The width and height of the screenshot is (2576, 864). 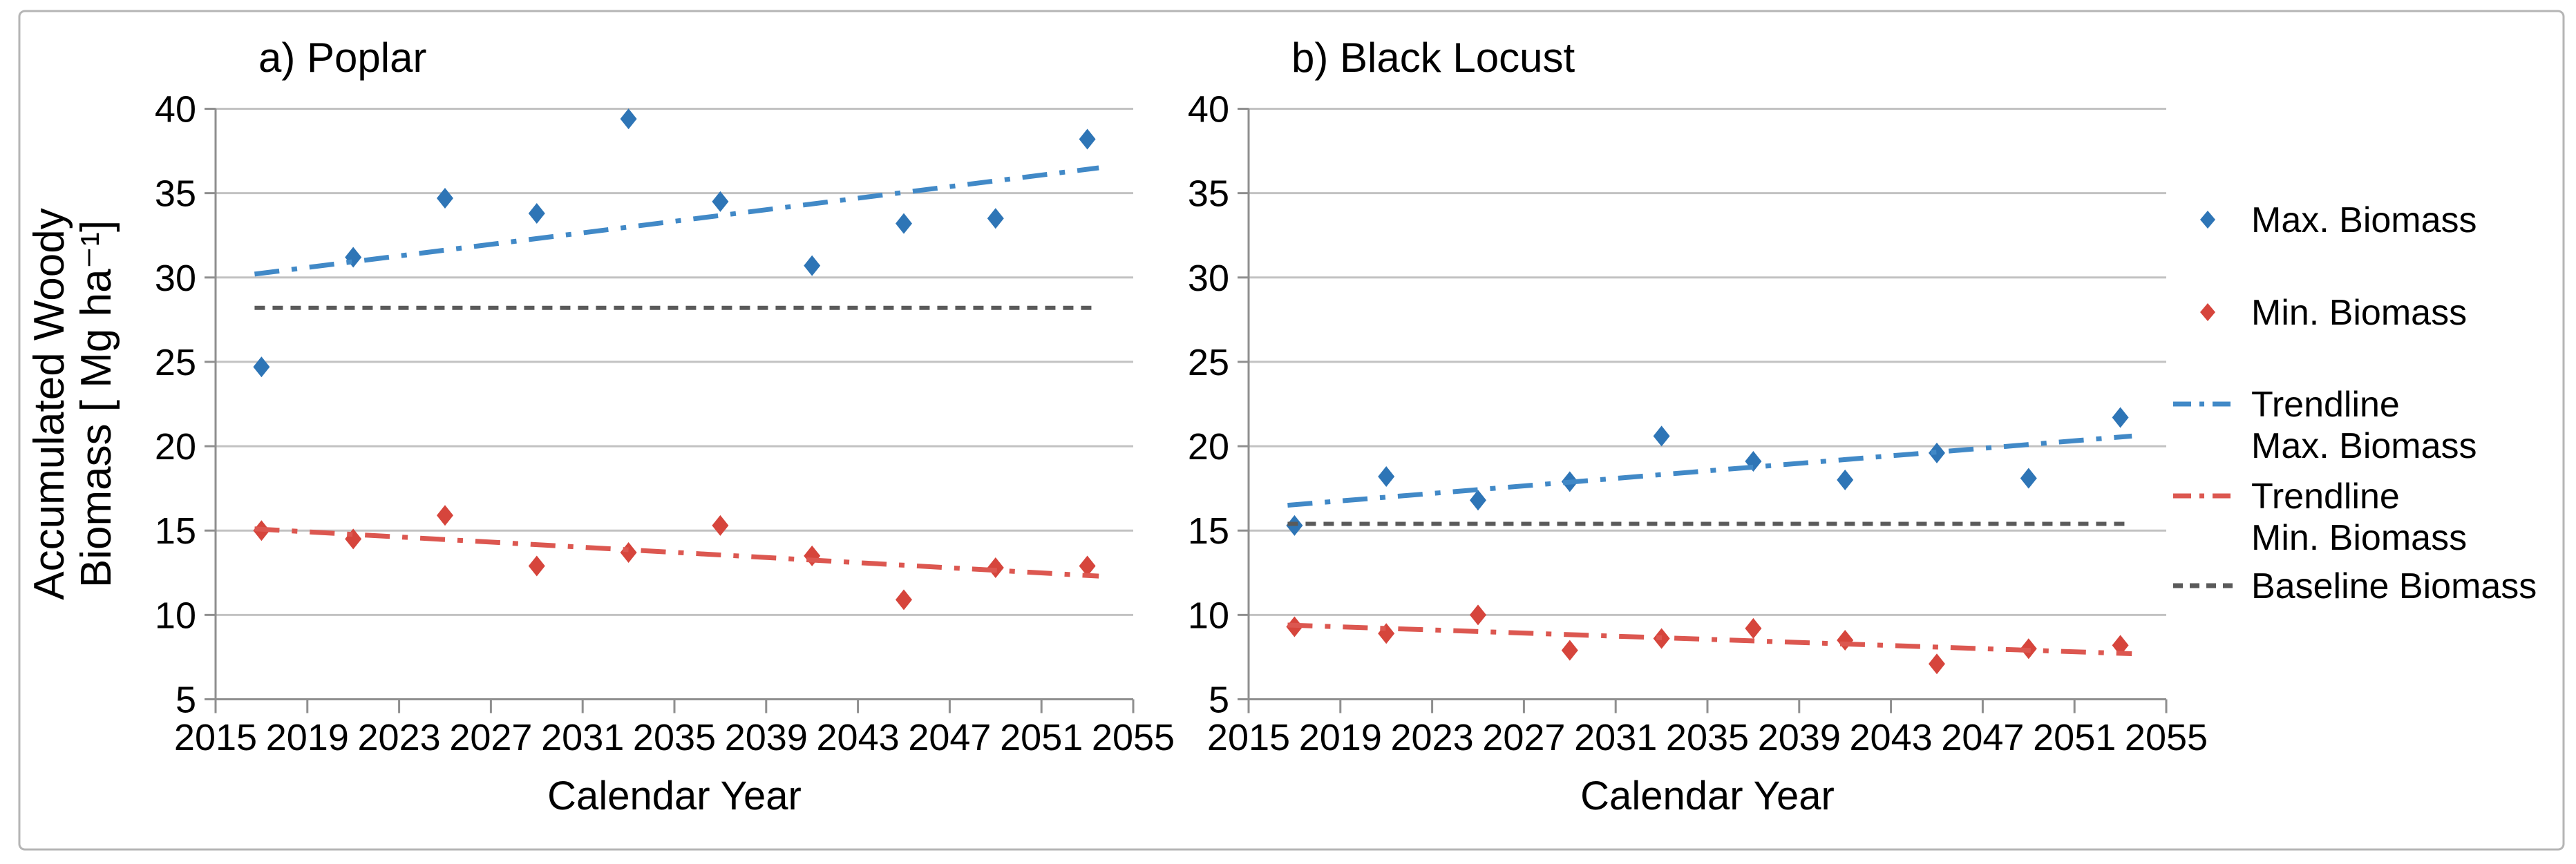 What do you see at coordinates (720, 202) in the screenshot?
I see `max-biomass-point-2037` at bounding box center [720, 202].